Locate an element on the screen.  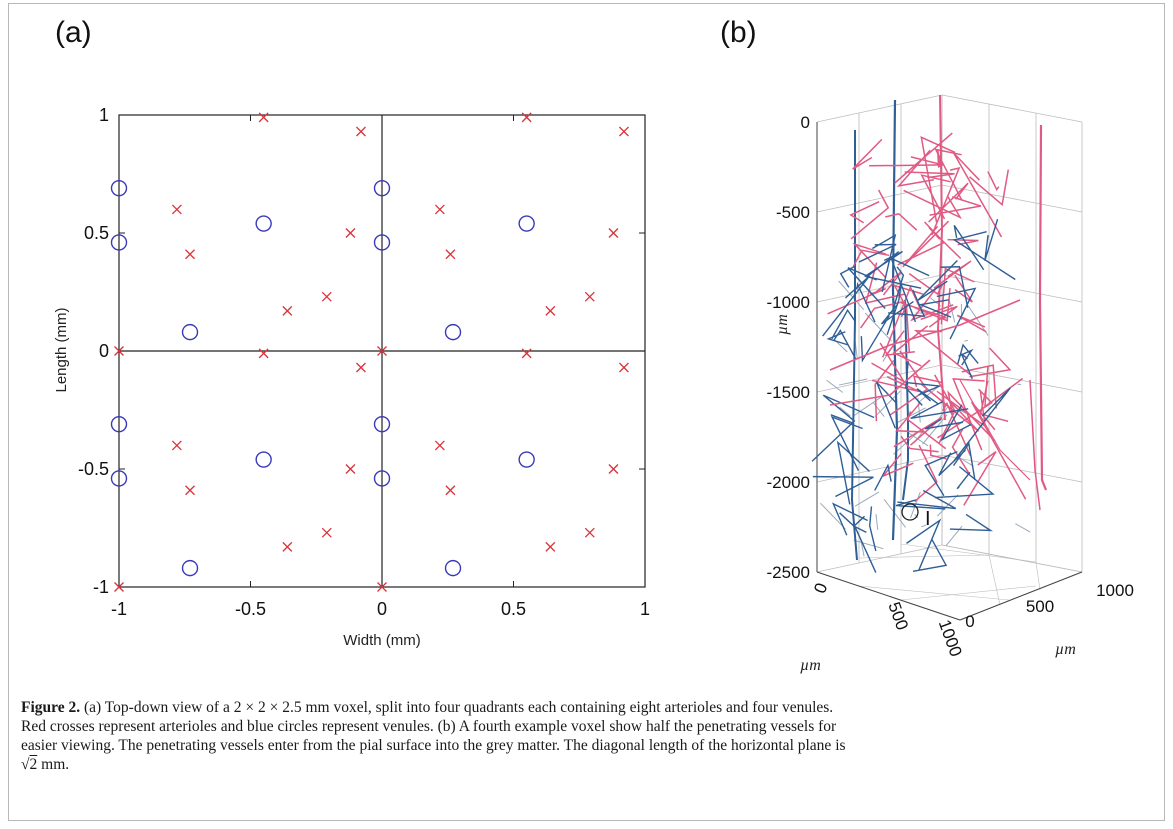
caption-line-4: √2 mm. is located at coordinates (45, 764).